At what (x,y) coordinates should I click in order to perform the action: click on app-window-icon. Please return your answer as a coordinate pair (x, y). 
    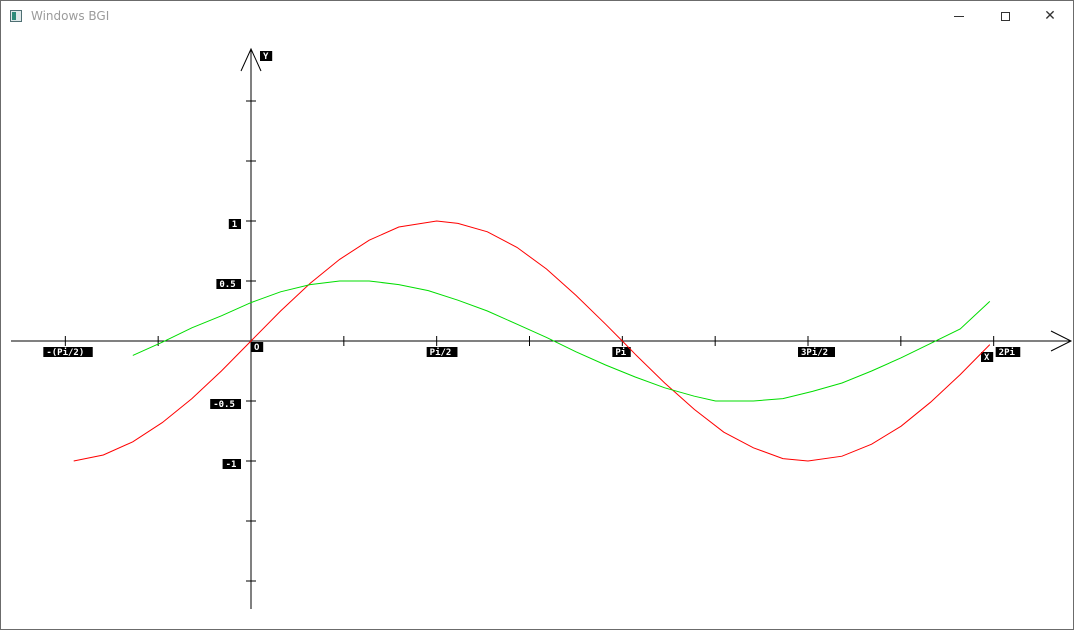
    Looking at the image, I should click on (16, 16).